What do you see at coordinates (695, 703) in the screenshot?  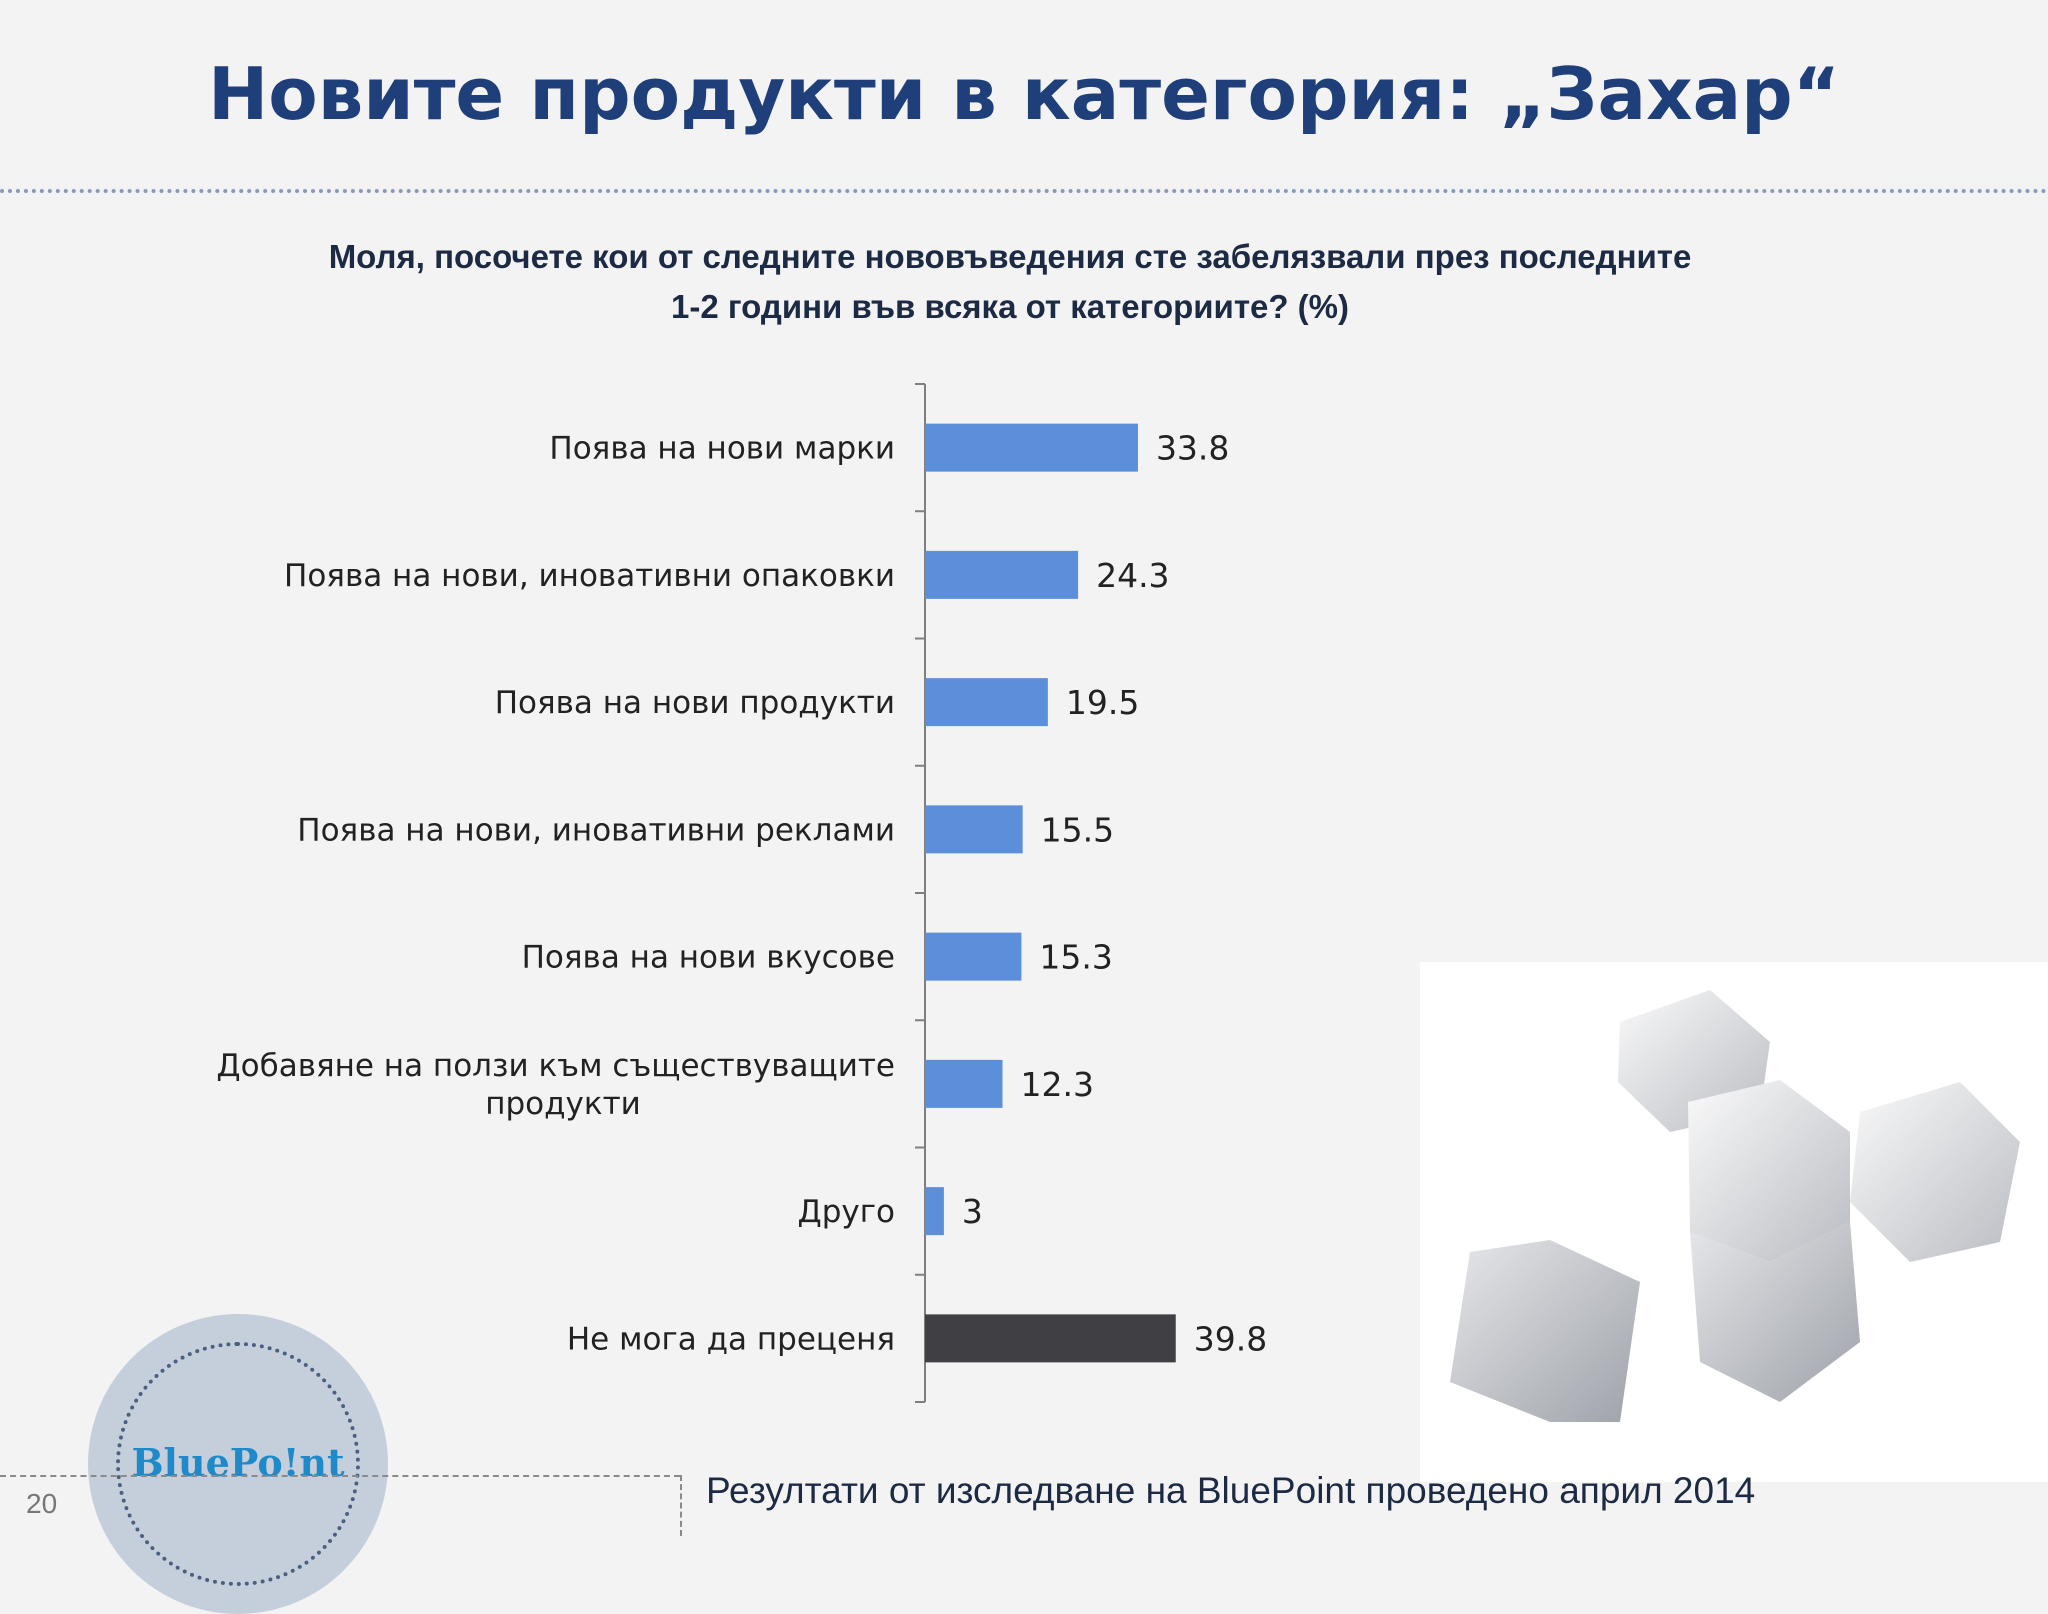 I see `category-label-3: Поява на нови продукти` at bounding box center [695, 703].